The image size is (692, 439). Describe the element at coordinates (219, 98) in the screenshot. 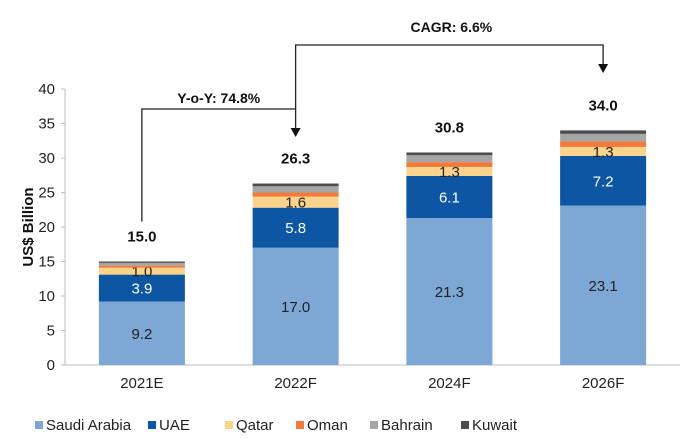

I see `yoy-annotation-label: Y-o-Y: 74.8%` at that location.